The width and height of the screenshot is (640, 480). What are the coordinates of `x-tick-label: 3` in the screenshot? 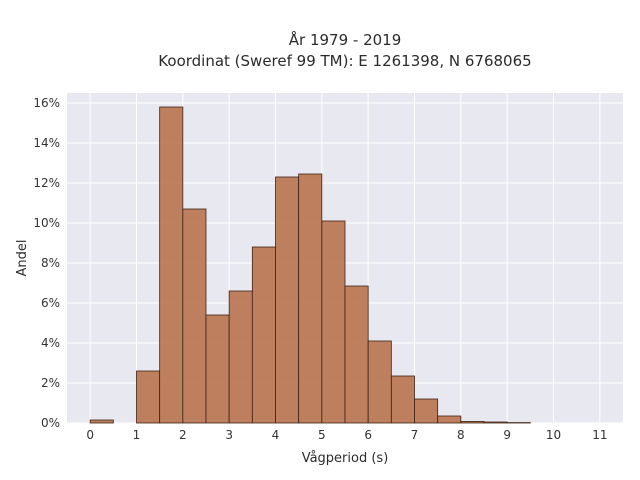 It's located at (229, 435).